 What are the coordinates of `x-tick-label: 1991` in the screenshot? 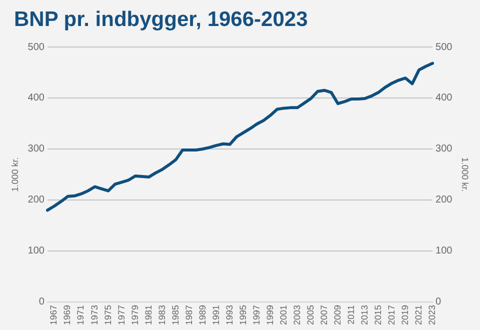 It's located at (215, 315).